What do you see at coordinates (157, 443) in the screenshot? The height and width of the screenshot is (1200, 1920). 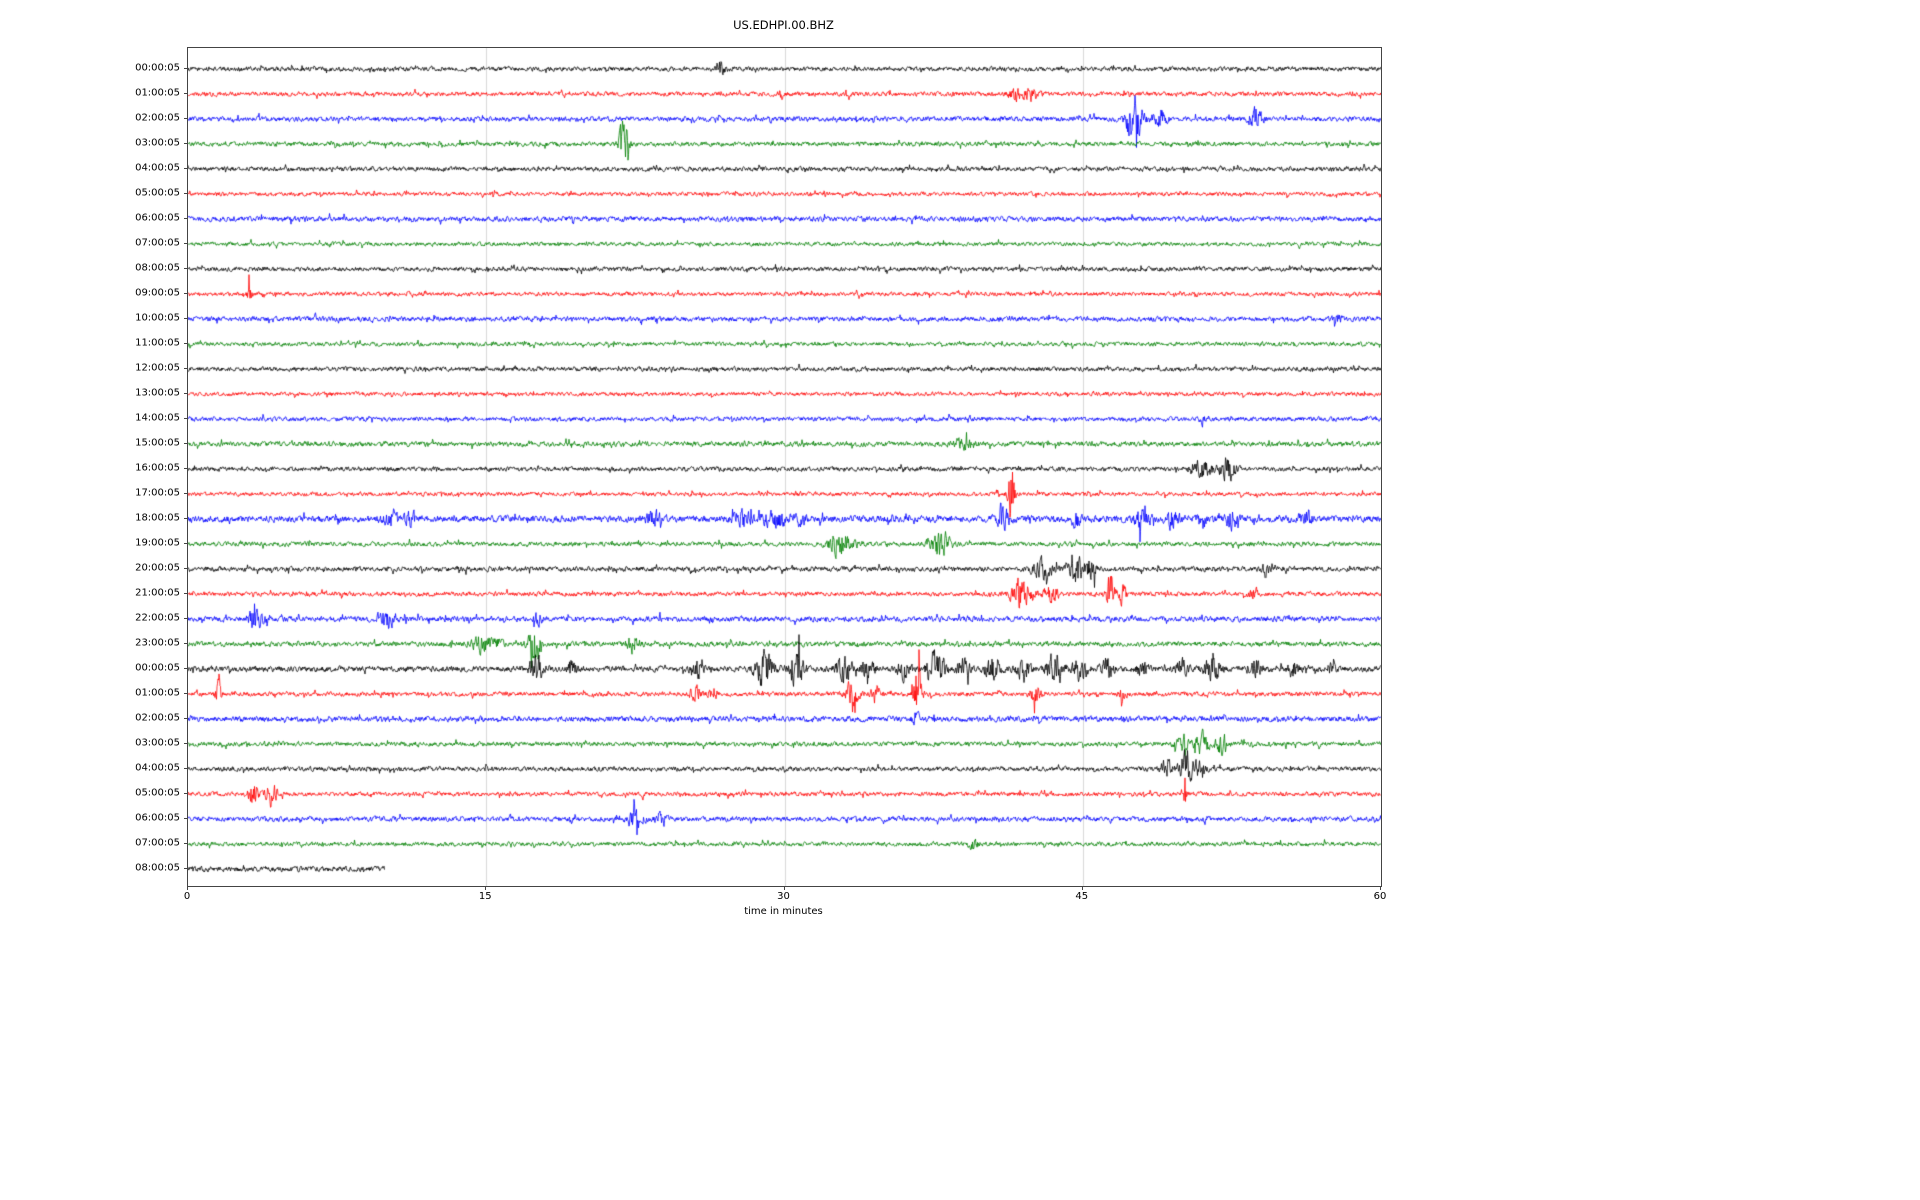 I see `y-axis-label-hour: 15:00:05` at bounding box center [157, 443].